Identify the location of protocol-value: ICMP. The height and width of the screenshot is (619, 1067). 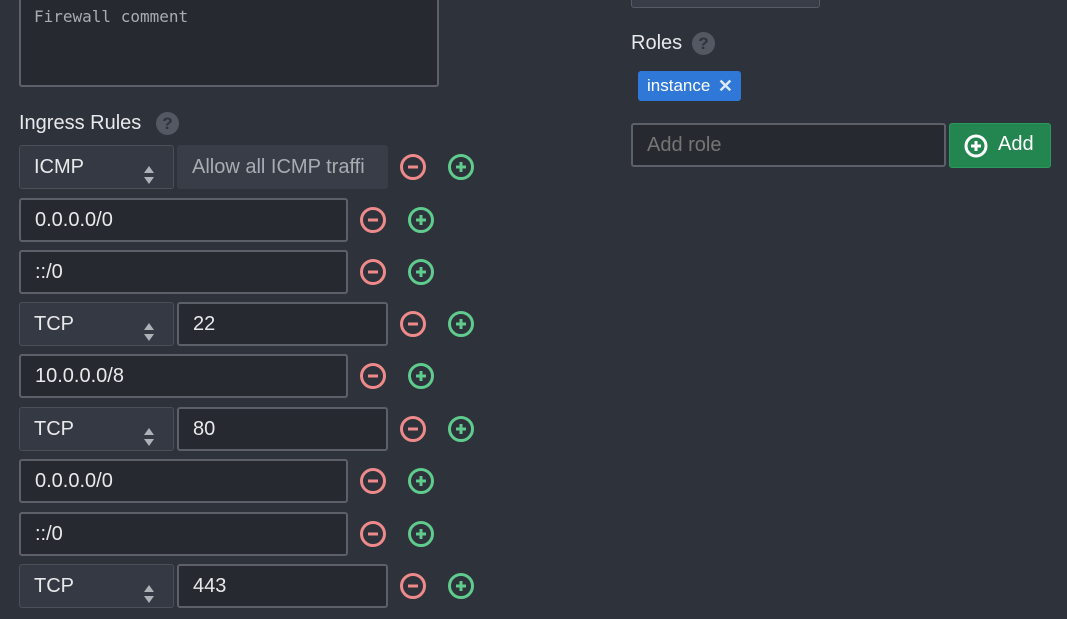
(59, 167).